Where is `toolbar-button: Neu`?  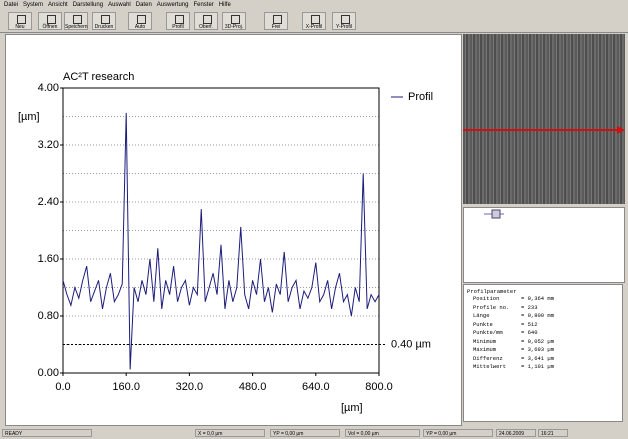
toolbar-button: Neu is located at coordinates (20, 21).